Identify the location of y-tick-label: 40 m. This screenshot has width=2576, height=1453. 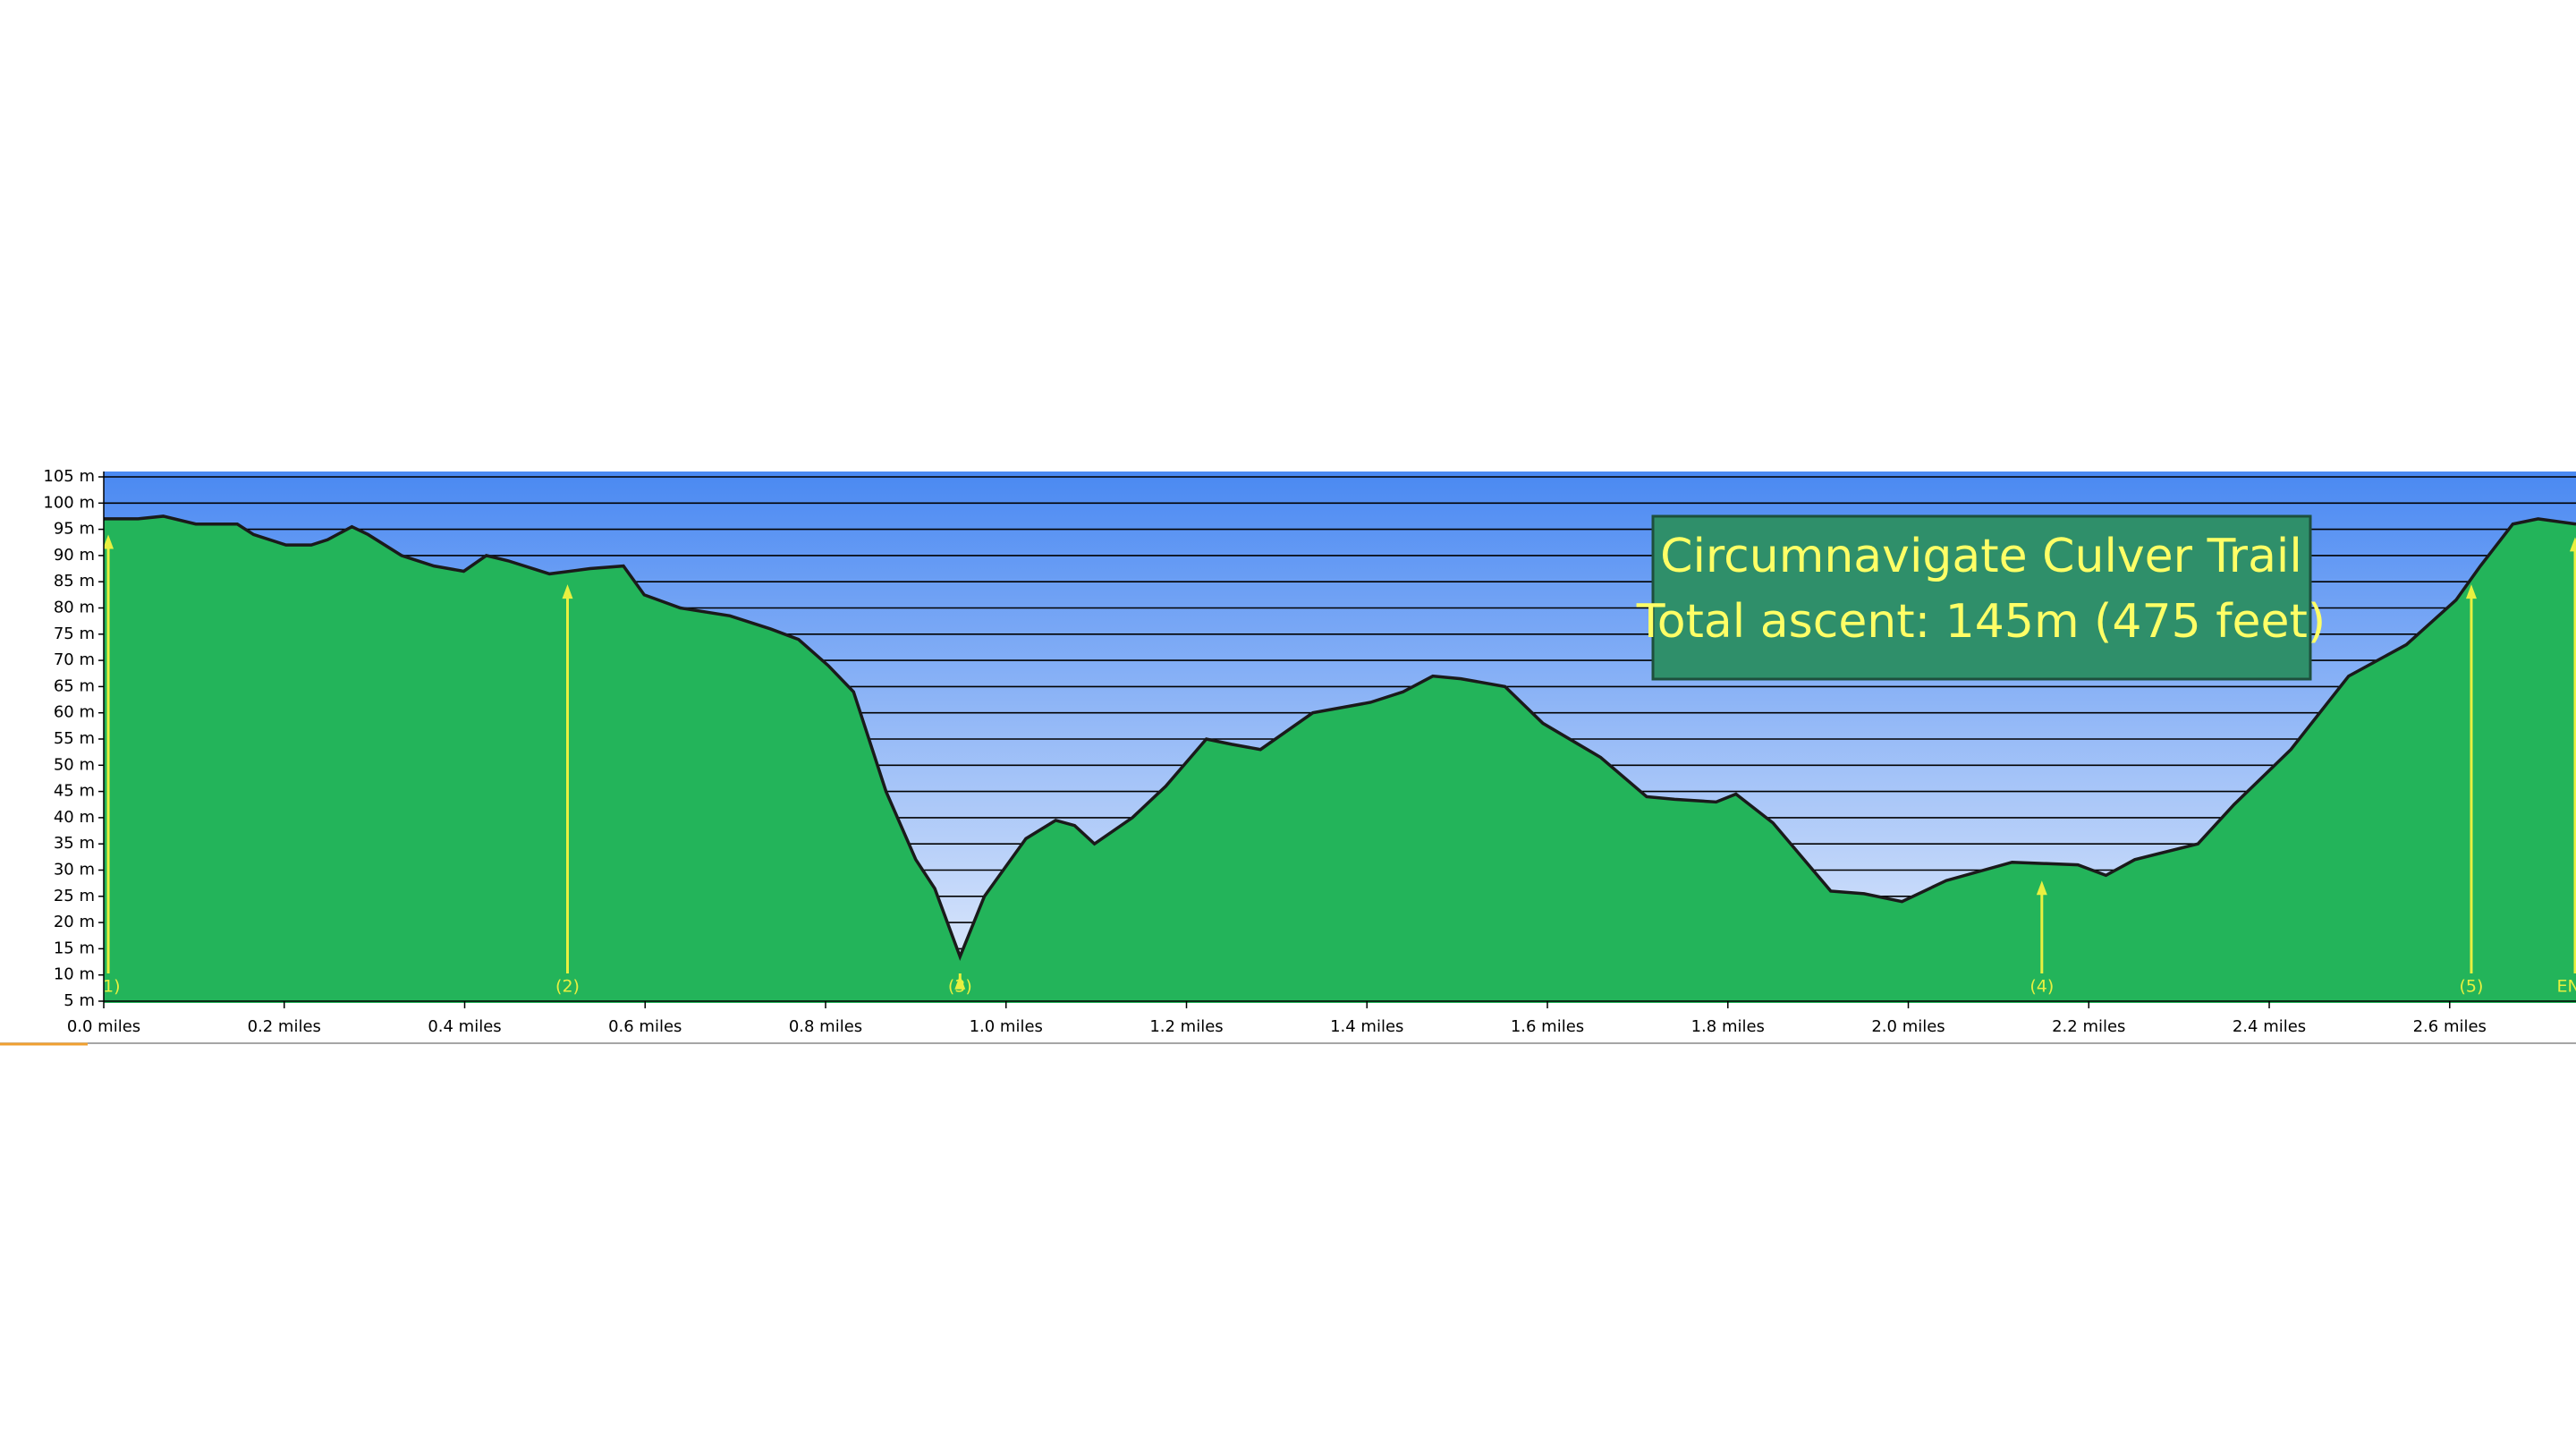
(74, 817).